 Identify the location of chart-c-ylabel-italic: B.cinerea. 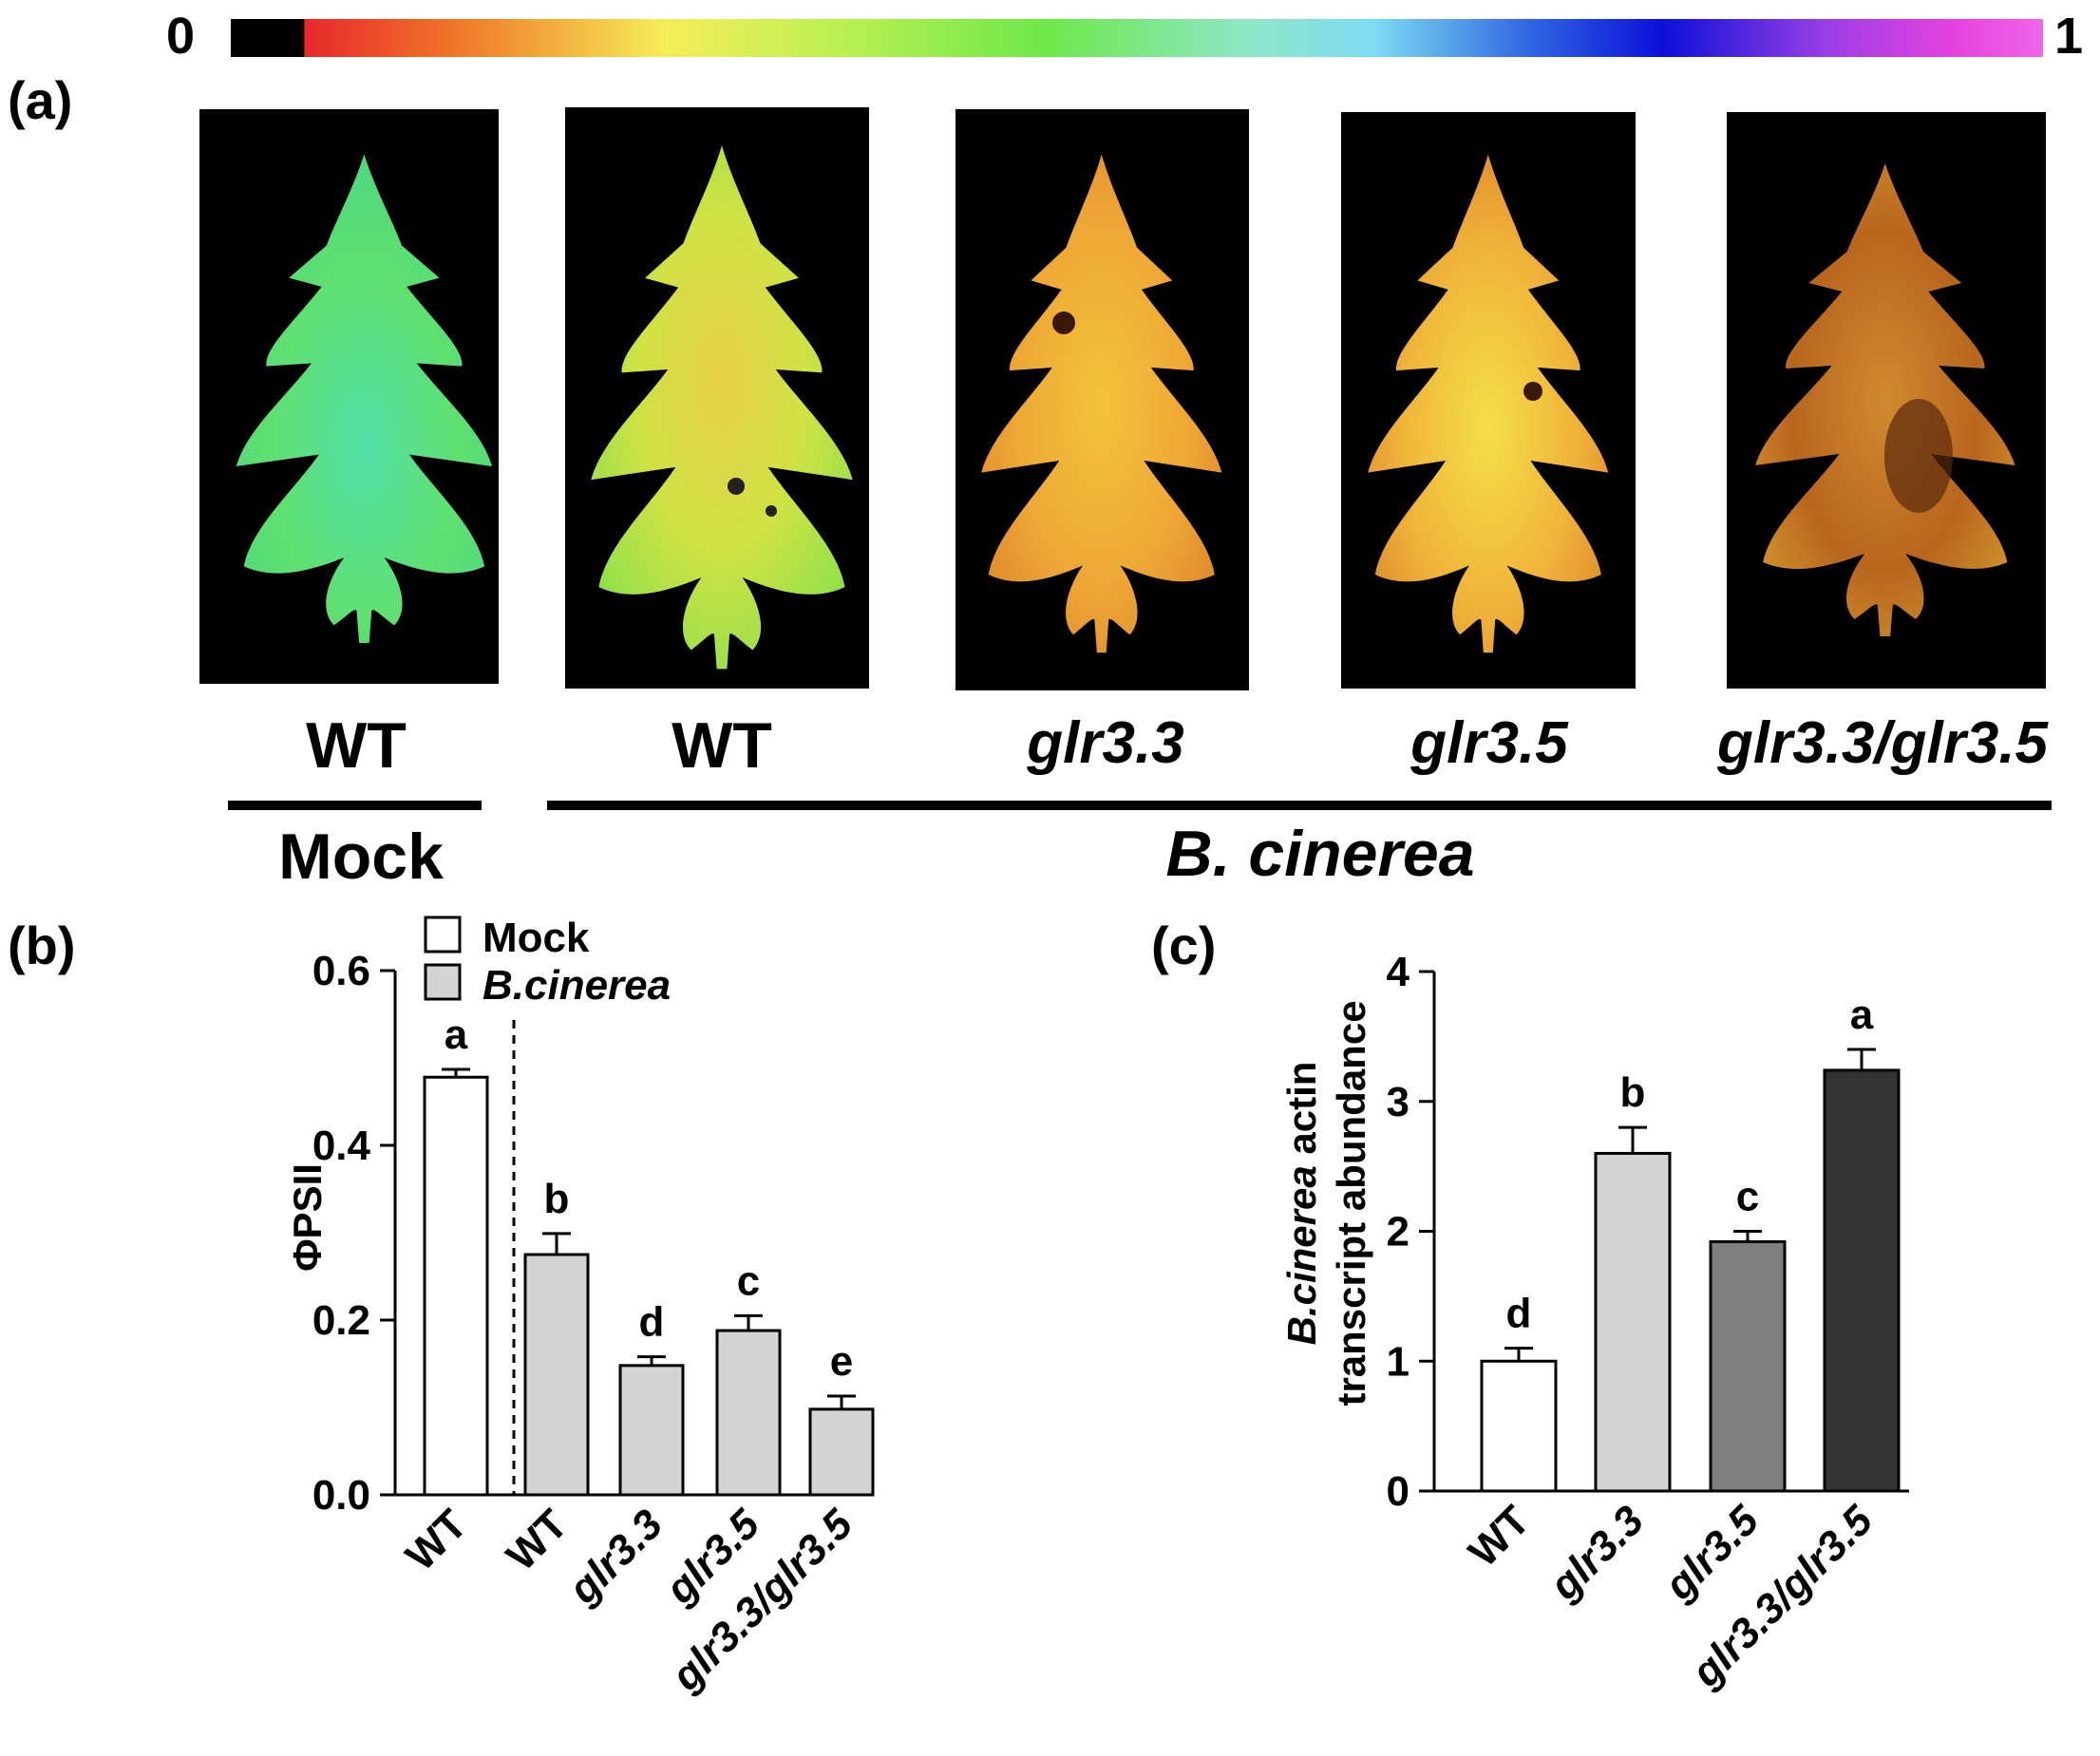
(1302, 1255).